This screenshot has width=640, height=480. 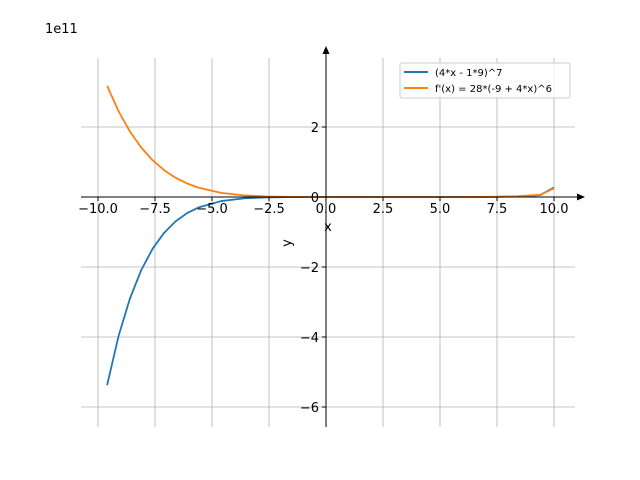 I want to click on x-tick-label: −5.0, so click(x=212, y=209).